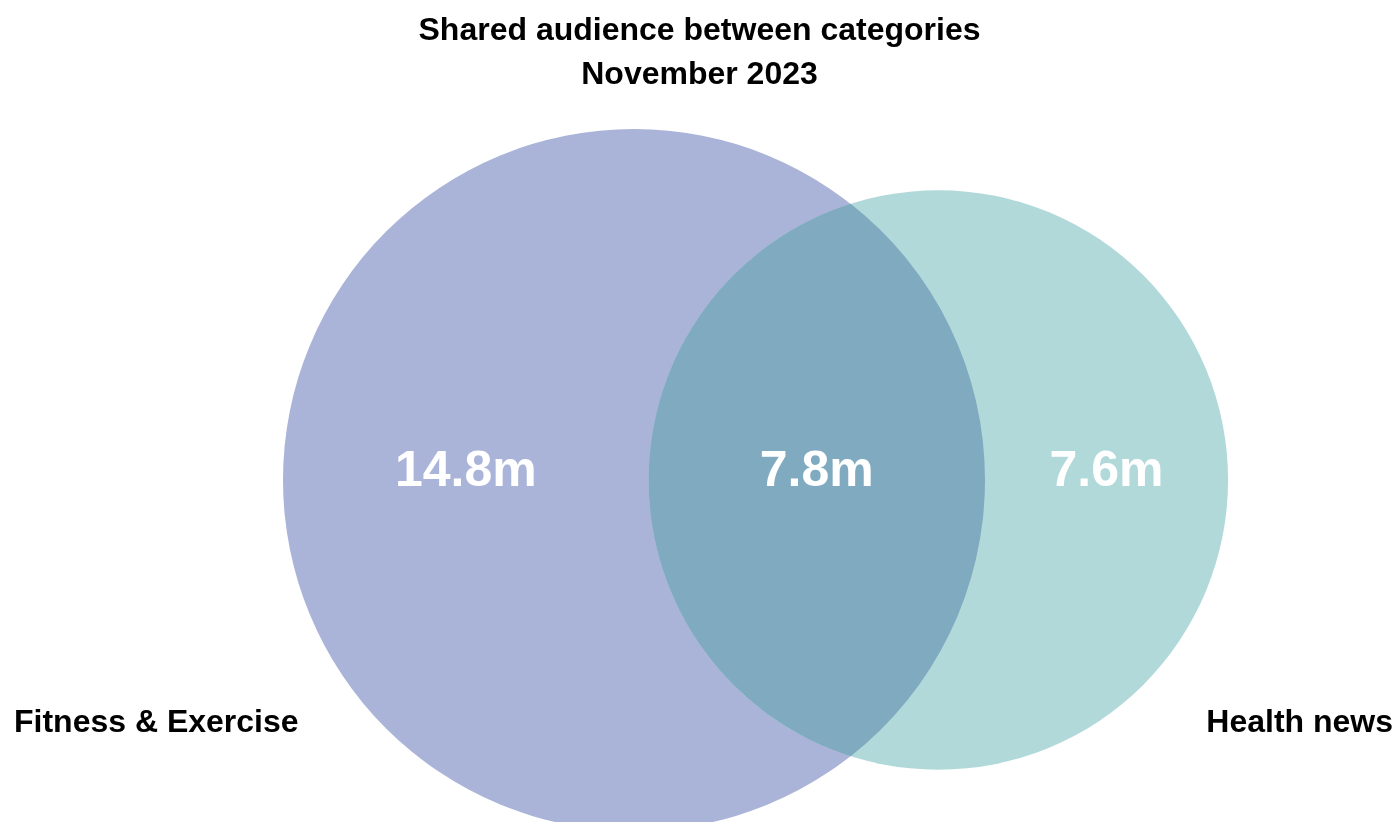 This screenshot has width=1399, height=822. What do you see at coordinates (465, 468) in the screenshot?
I see `data-label: 14.8m` at bounding box center [465, 468].